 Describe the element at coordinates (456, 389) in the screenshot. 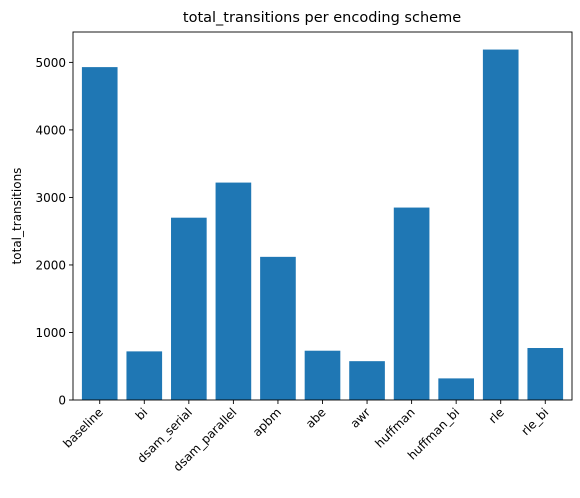

I see `bar-huffman_bi` at that location.